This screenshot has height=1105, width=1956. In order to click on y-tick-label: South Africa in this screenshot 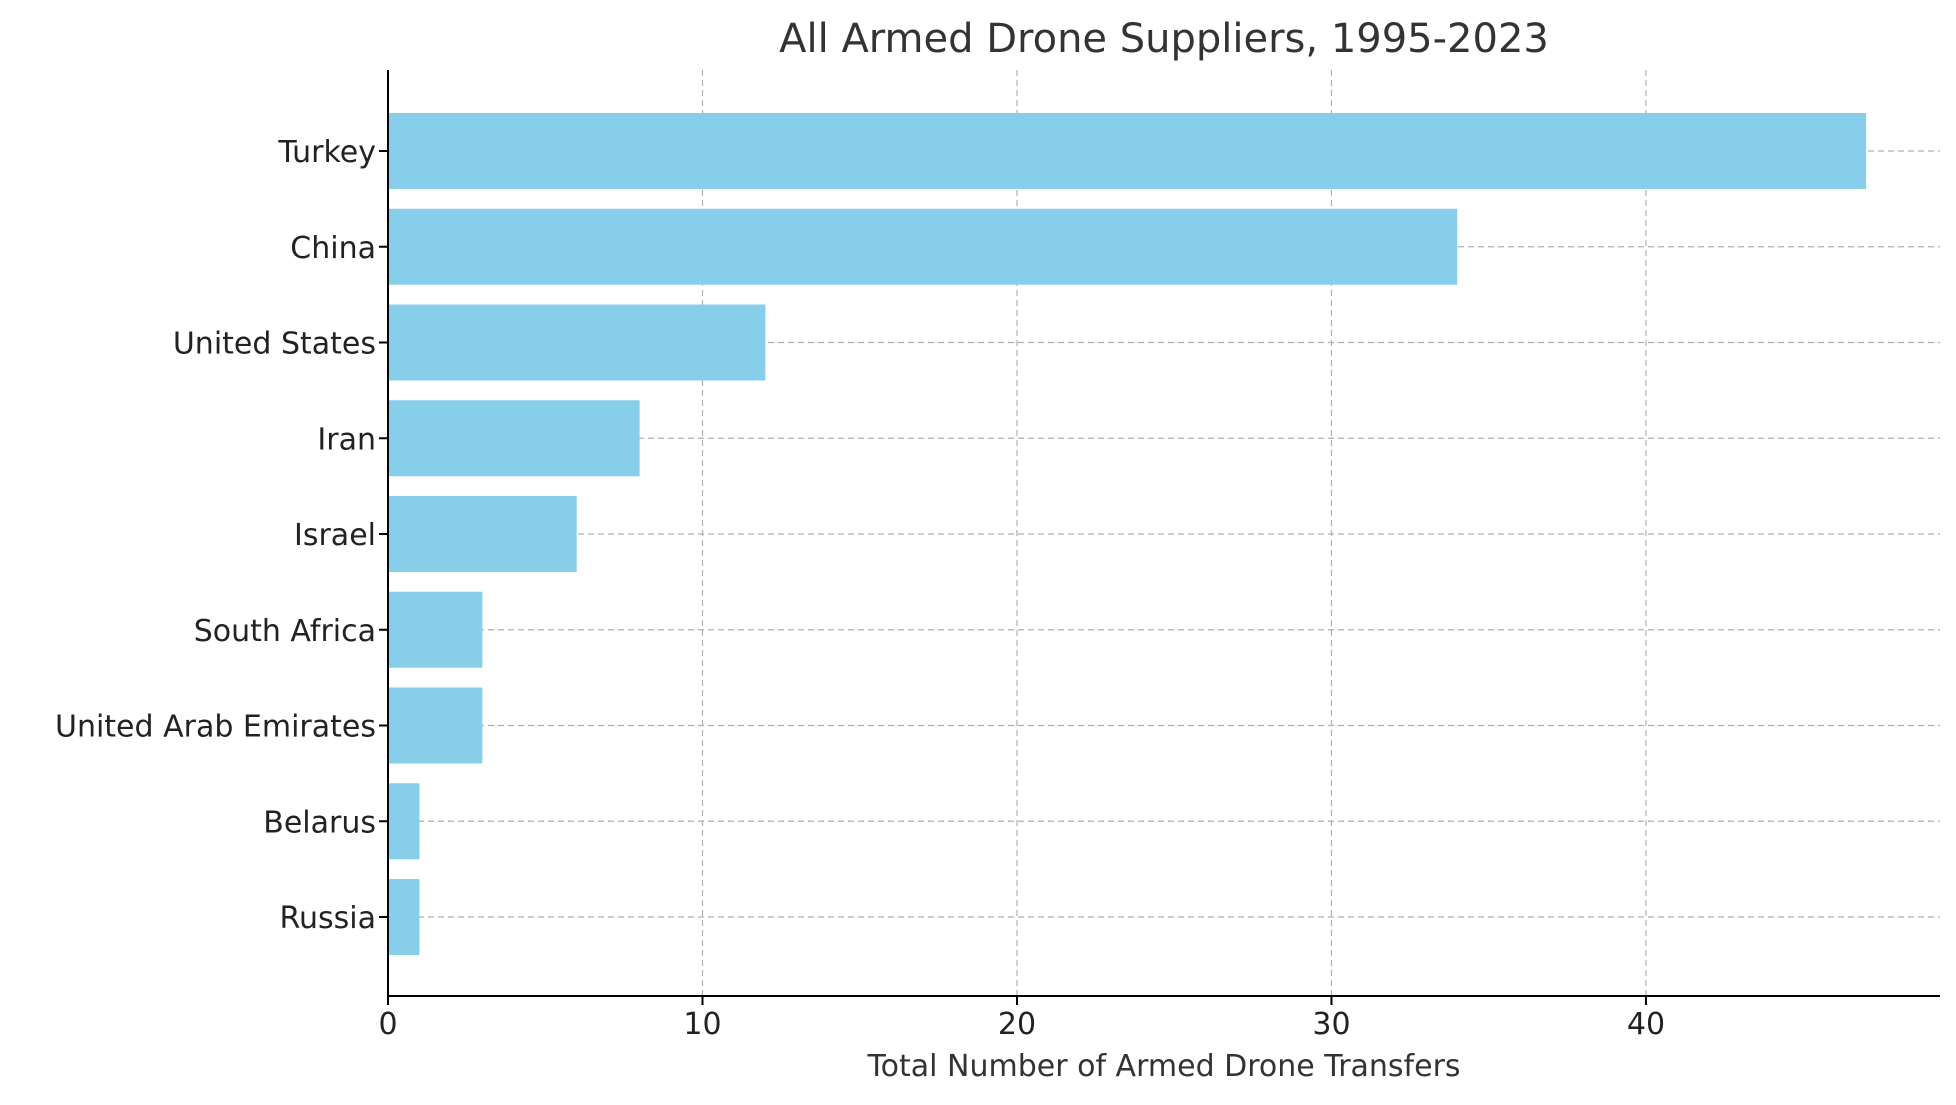, I will do `click(285, 631)`.